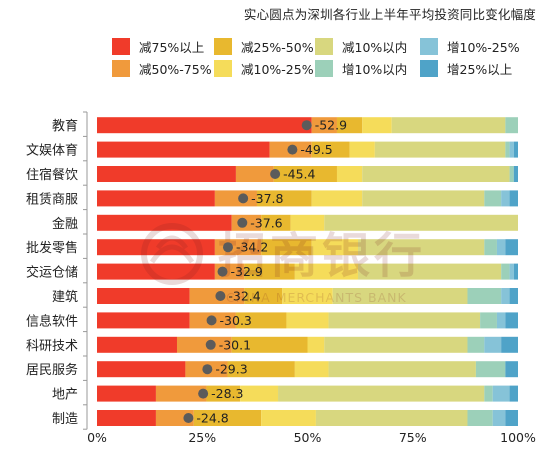 This screenshot has height=451, width=550. Describe the element at coordinates (52, 321) in the screenshot. I see `category-label: 信息软件` at that location.